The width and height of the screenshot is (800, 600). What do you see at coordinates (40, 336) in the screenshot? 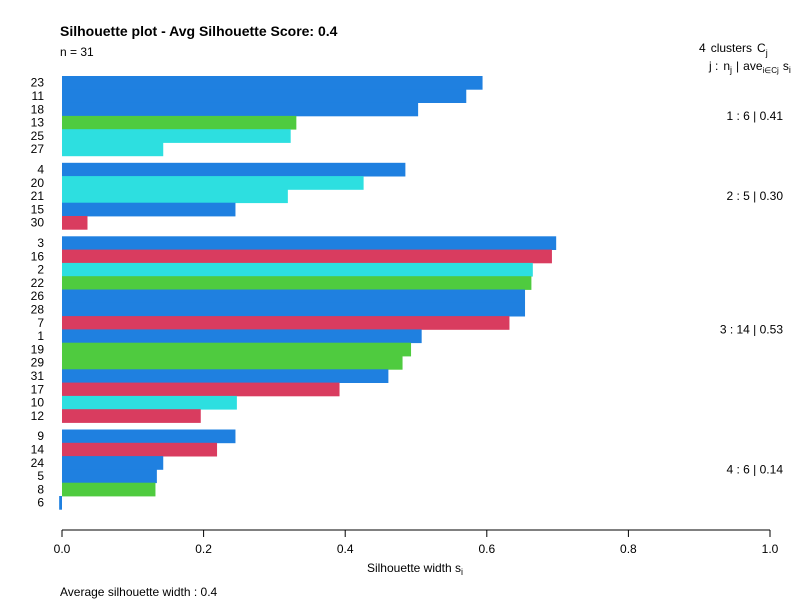
I see `bar-label: 1` at bounding box center [40, 336].